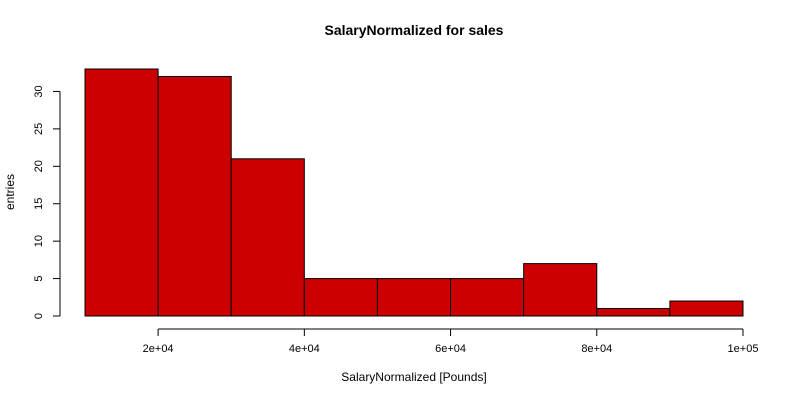 Image resolution: width=800 pixels, height=400 pixels. What do you see at coordinates (39, 129) in the screenshot?
I see `y-tick-label-5: 25` at bounding box center [39, 129].